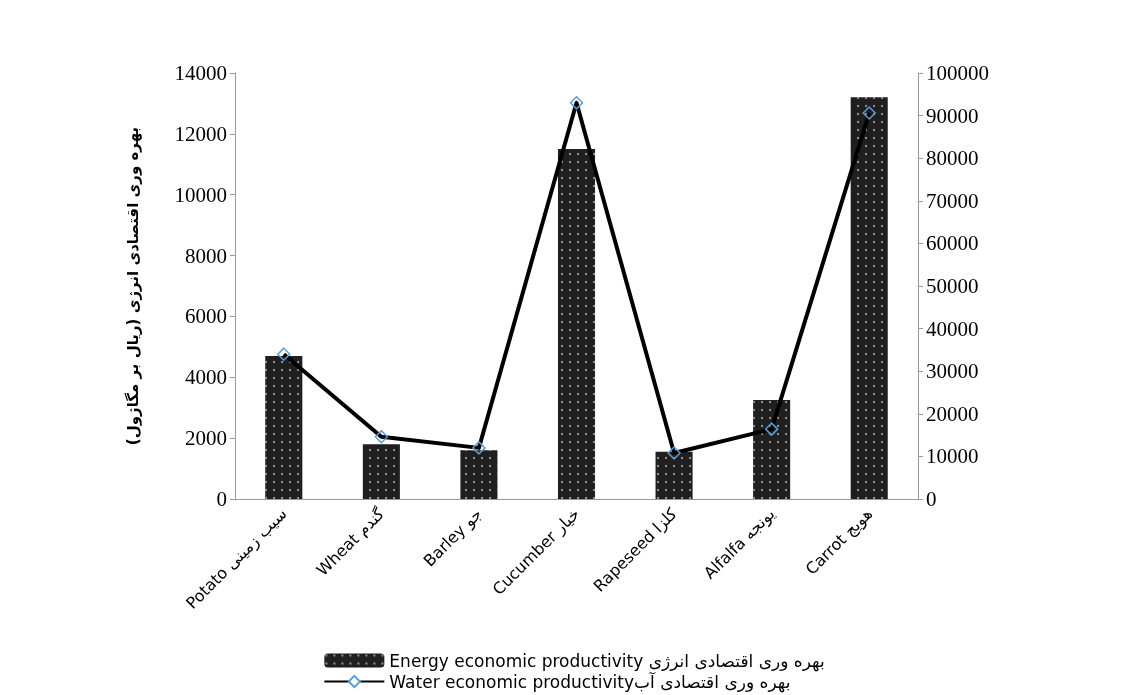 This screenshot has height=695, width=1148. What do you see at coordinates (952, 286) in the screenshot?
I see `y2-tick-label: 50000` at bounding box center [952, 286].